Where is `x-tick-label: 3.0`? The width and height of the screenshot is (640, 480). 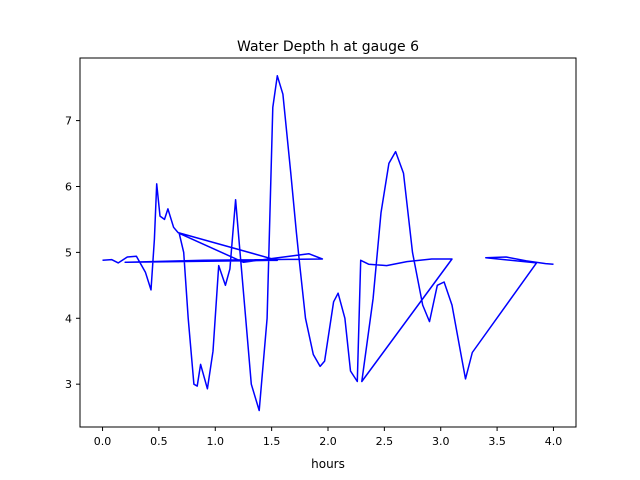 x-tick-label: 3.0 is located at coordinates (441, 441).